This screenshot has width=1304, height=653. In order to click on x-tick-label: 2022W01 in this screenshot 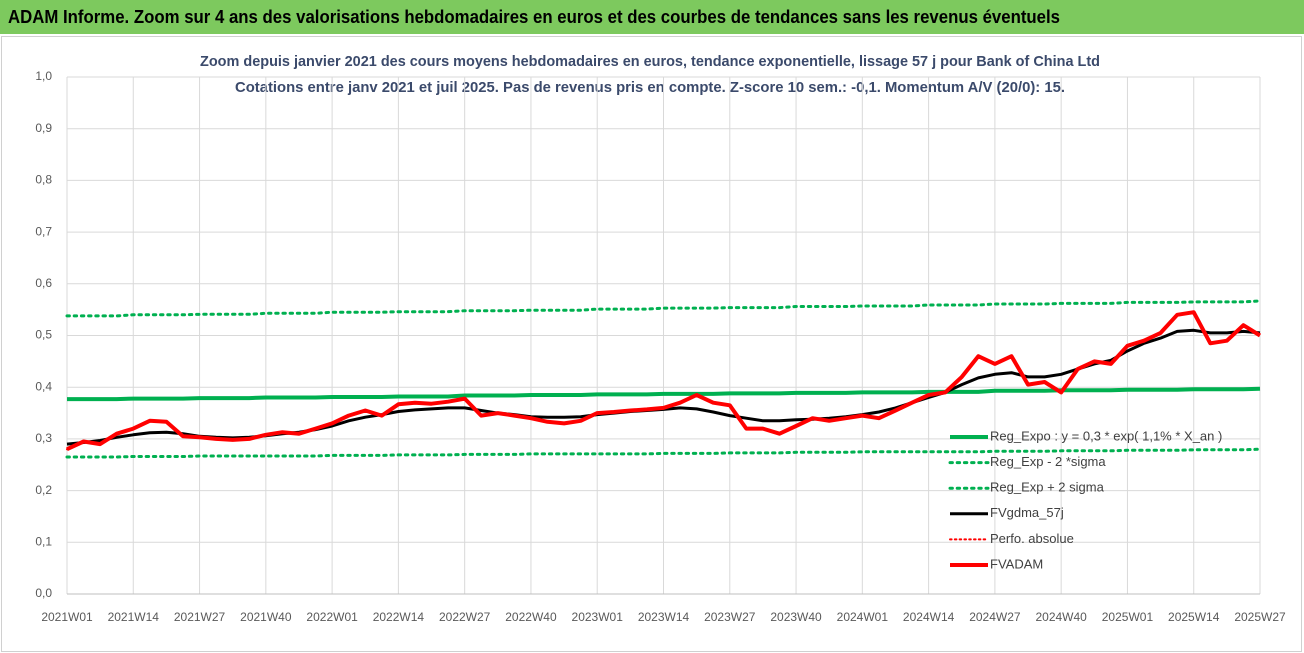, I will do `click(332, 617)`.